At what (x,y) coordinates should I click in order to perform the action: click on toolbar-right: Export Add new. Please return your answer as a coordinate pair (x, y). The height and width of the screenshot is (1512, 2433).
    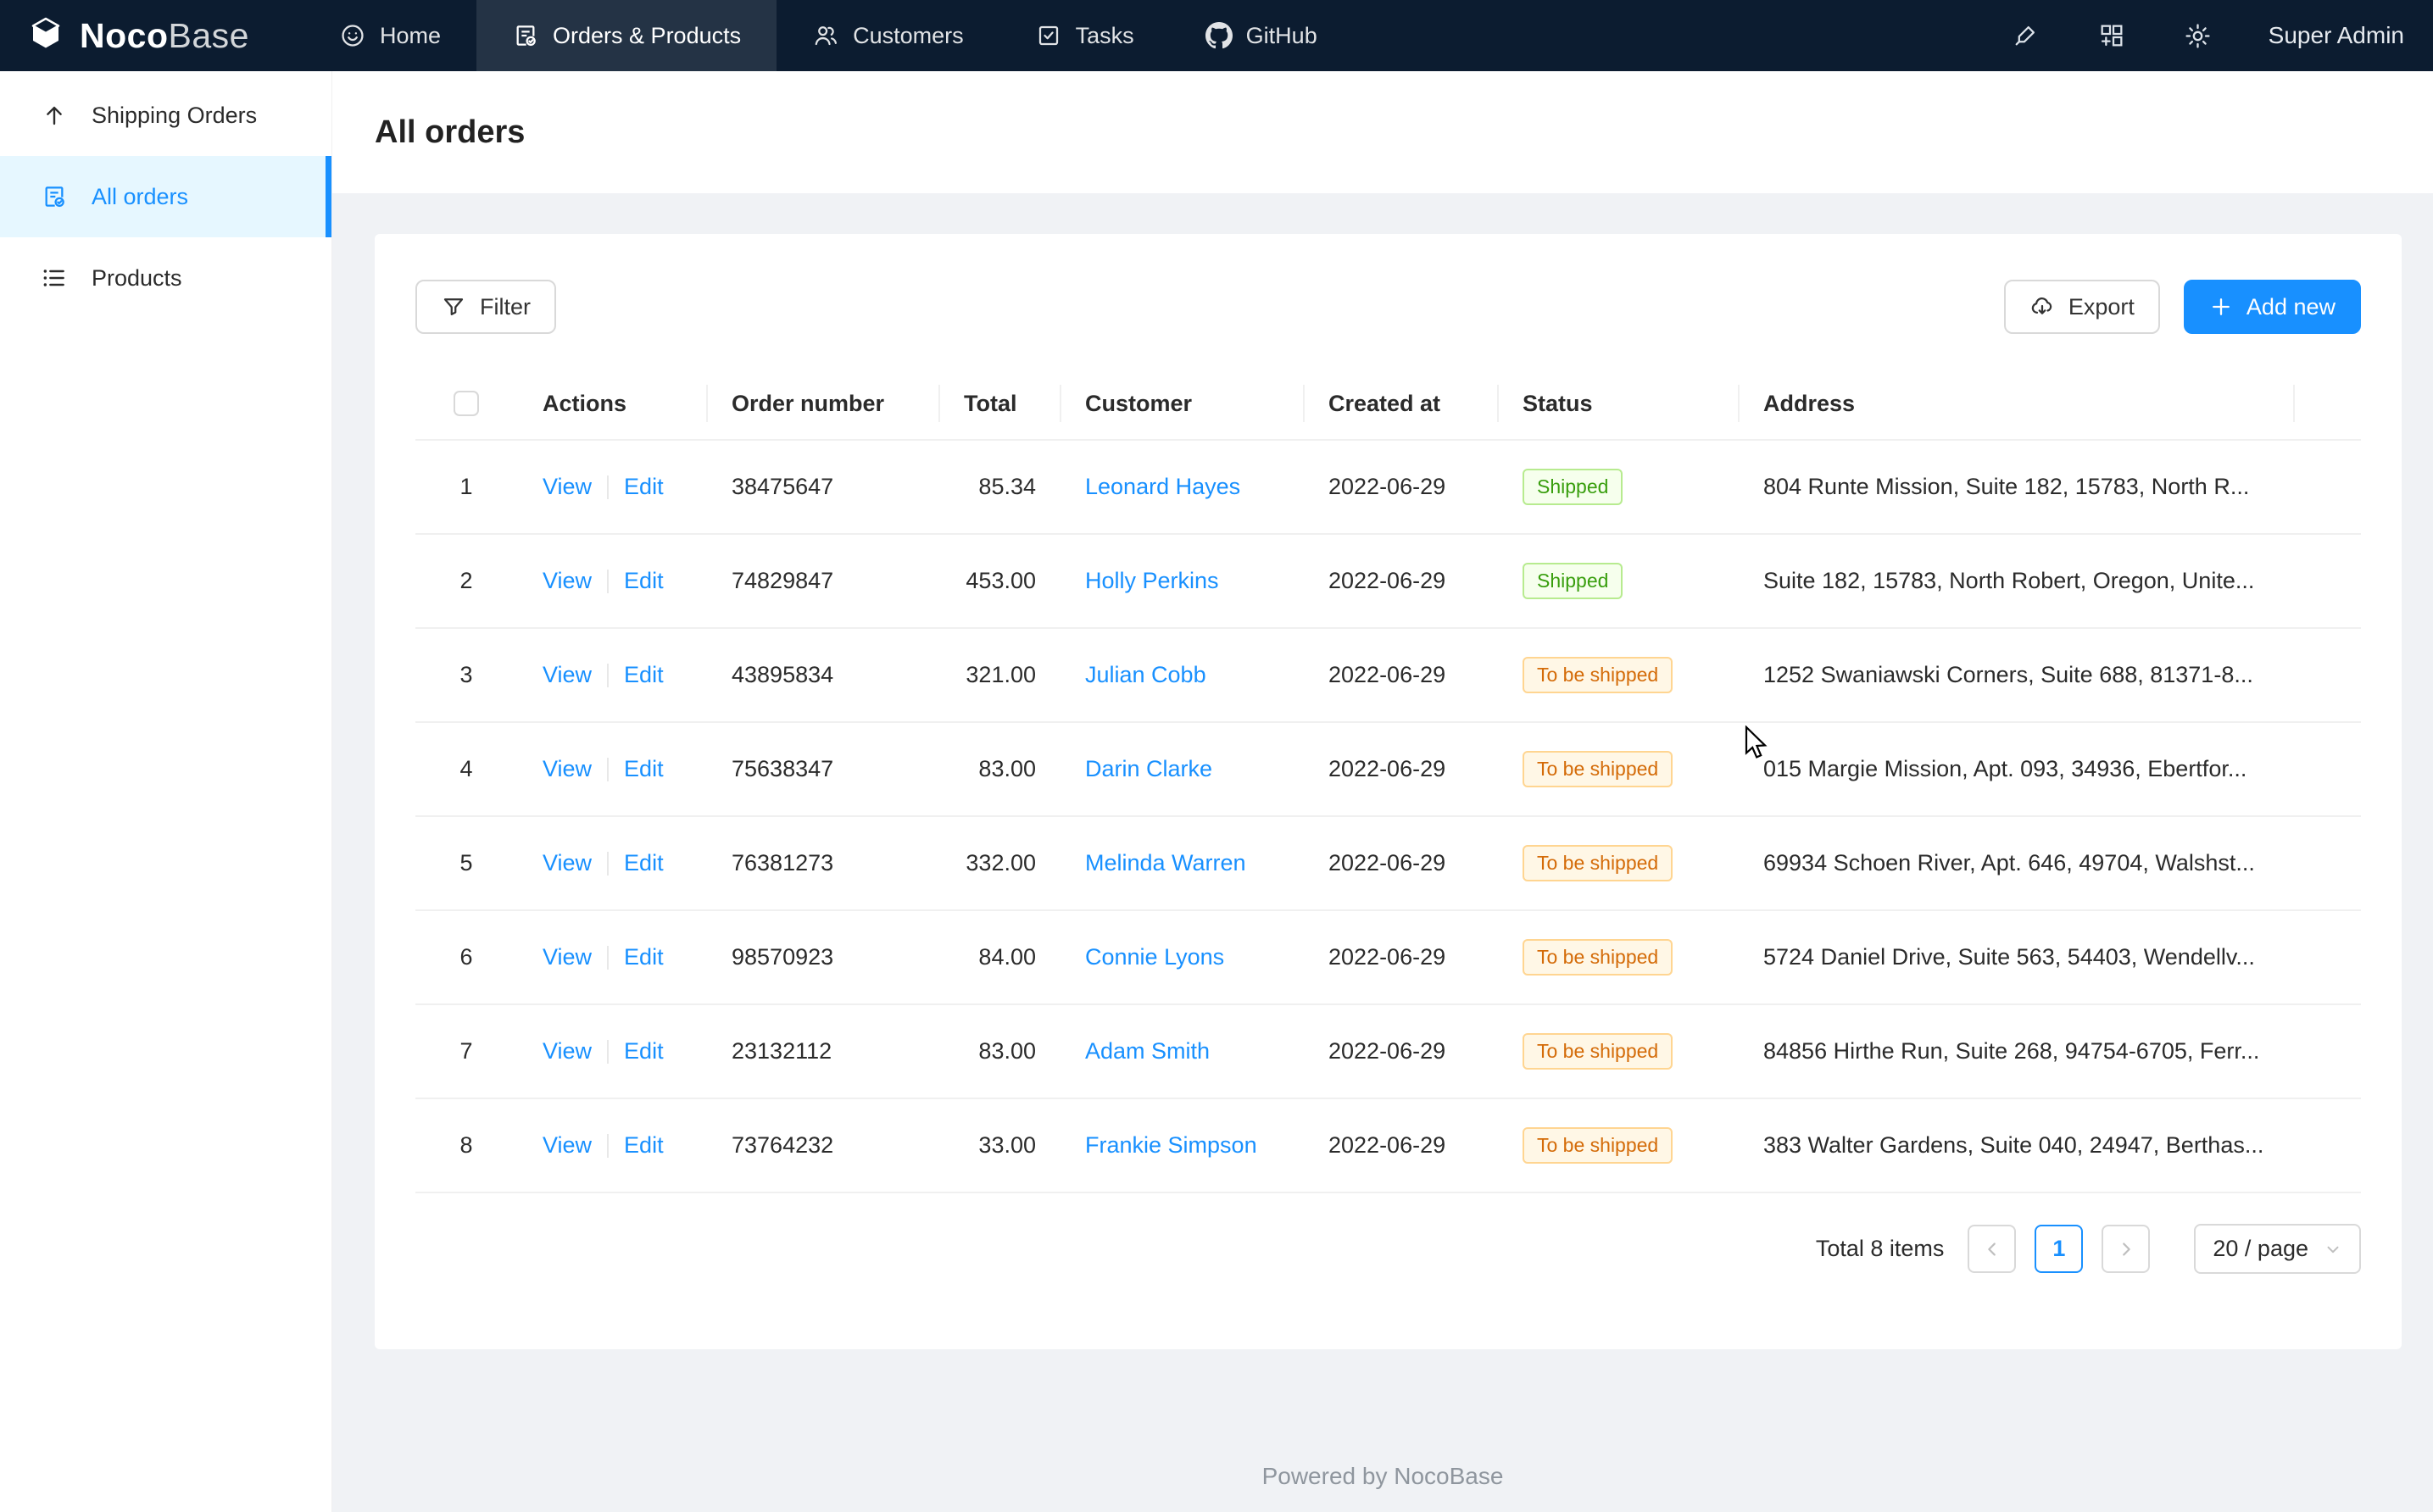
    Looking at the image, I should click on (2182, 307).